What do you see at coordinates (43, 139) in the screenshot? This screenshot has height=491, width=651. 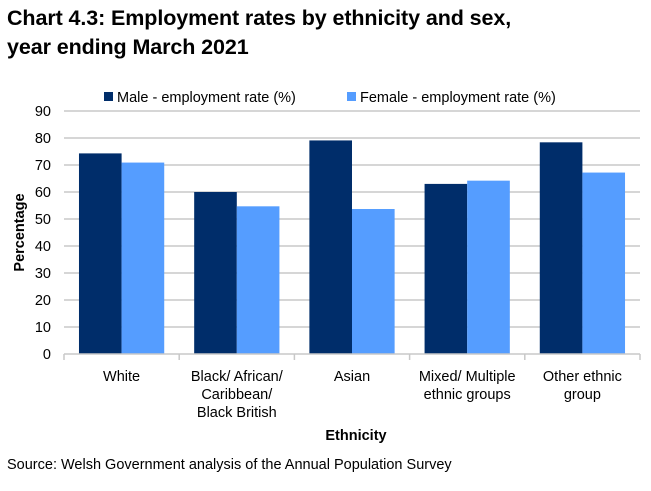 I see `y-tick-label: 80` at bounding box center [43, 139].